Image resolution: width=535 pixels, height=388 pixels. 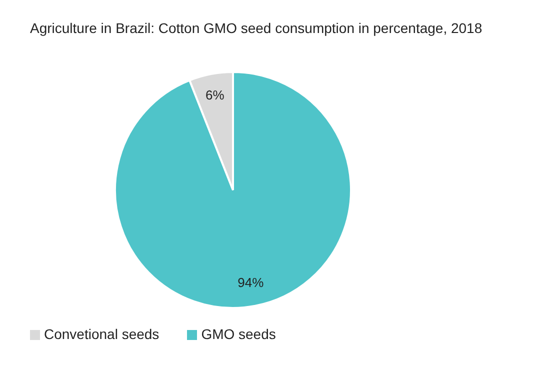 I want to click on data-label: 94%, so click(x=251, y=282).